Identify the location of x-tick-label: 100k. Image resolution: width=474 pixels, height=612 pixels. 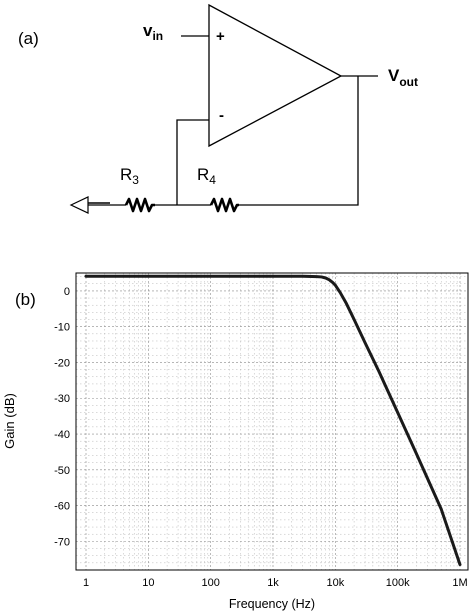
(398, 583).